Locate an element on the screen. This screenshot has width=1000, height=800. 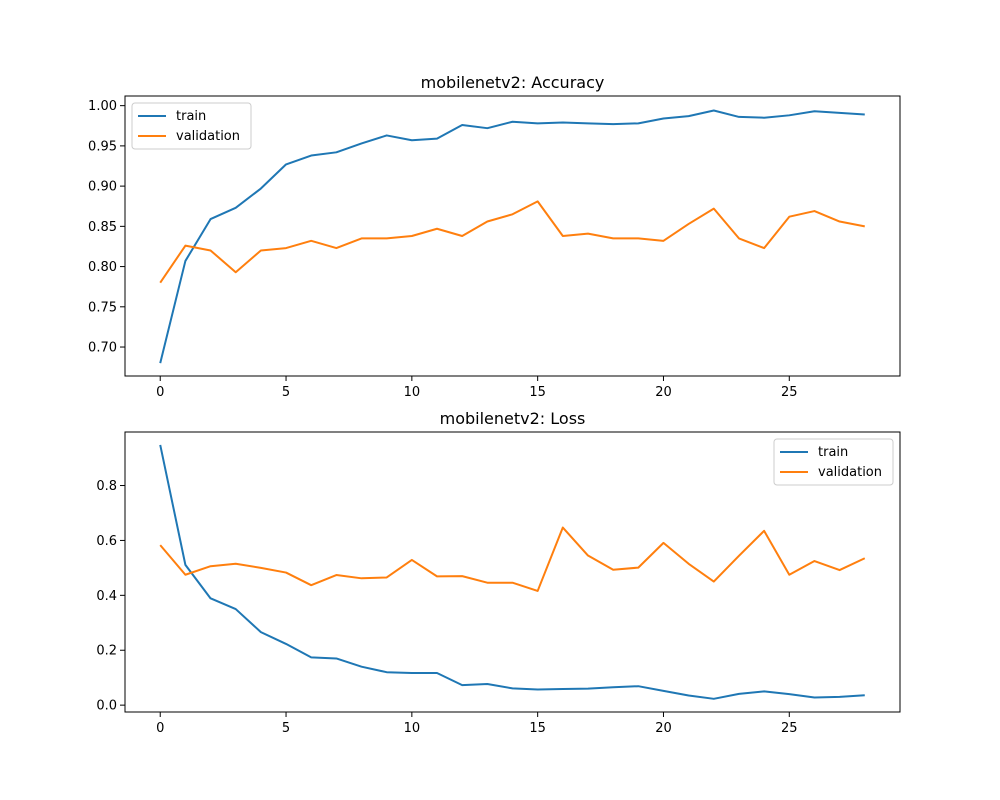
loss-x-tick-label: 0 is located at coordinates (160, 728).